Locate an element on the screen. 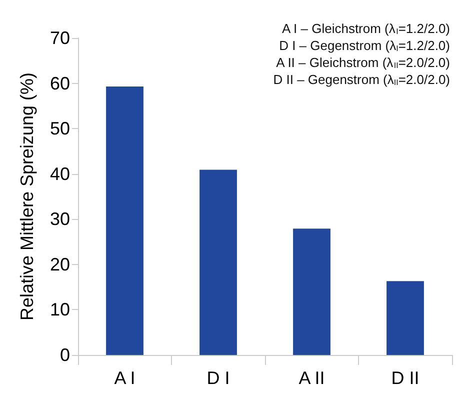  y-tick-label: 40 is located at coordinates (60, 174).